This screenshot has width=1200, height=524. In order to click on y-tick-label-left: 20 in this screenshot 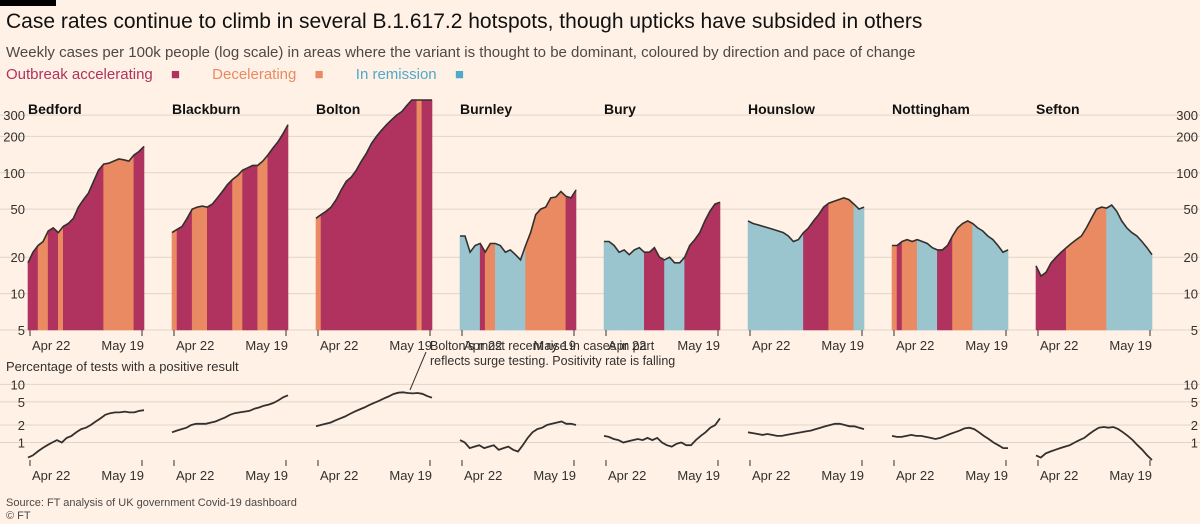, I will do `click(18, 257)`.